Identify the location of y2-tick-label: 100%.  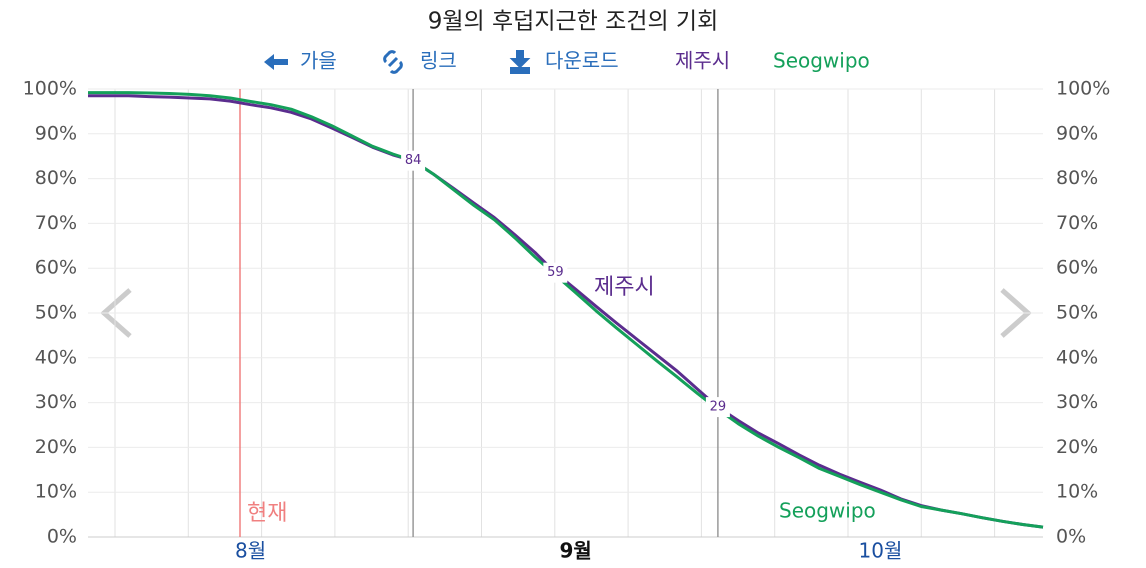
(1083, 89).